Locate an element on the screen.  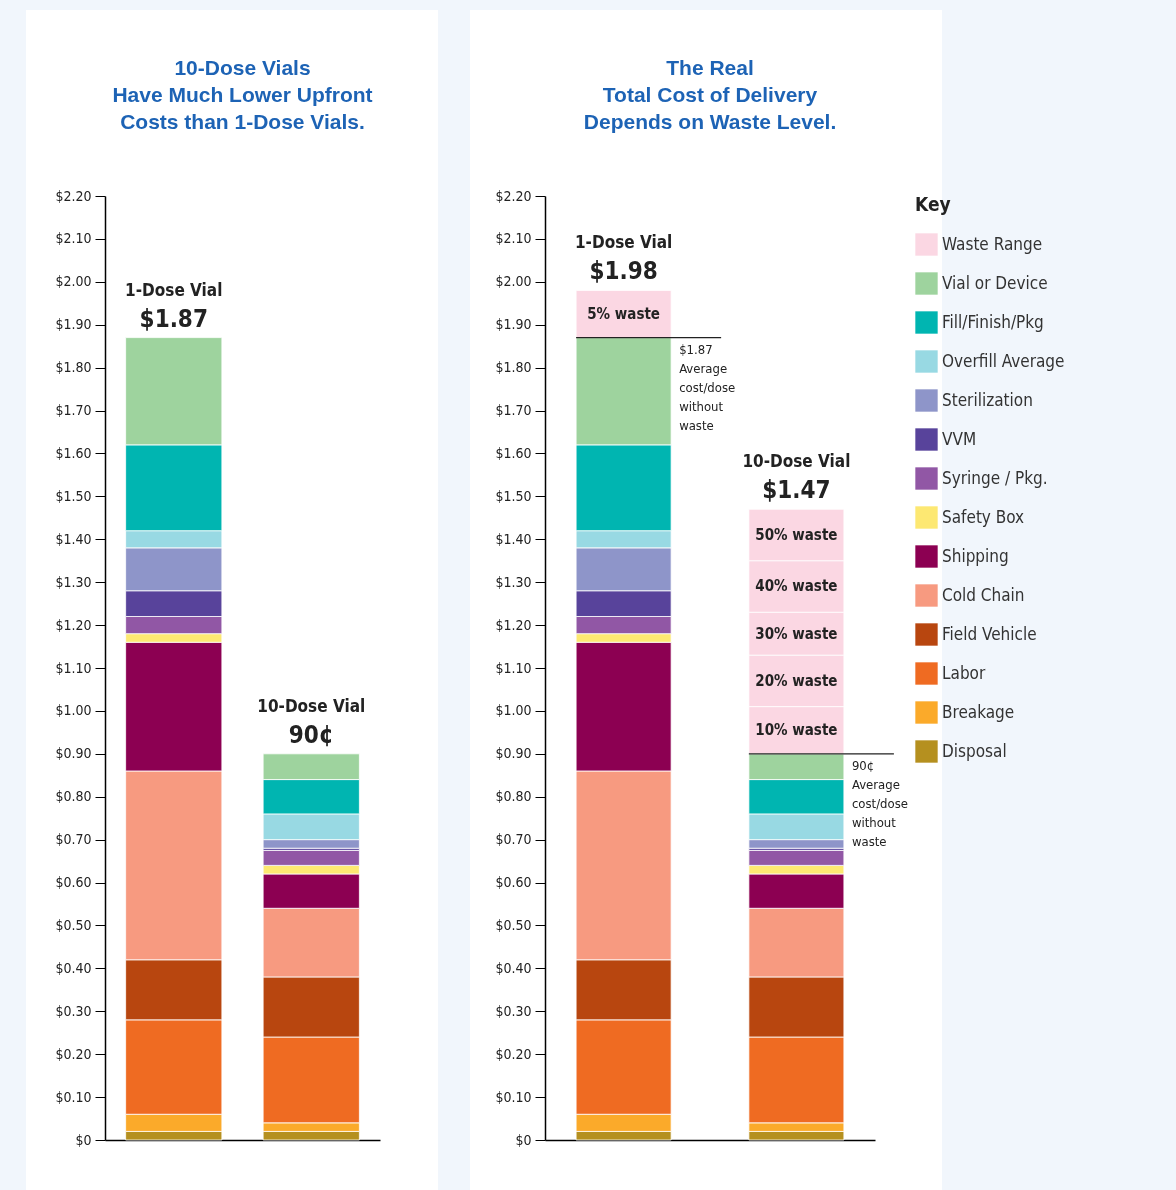
ref-line-label: $1.87 Average cost/dose without waste is located at coordinates (707, 387).